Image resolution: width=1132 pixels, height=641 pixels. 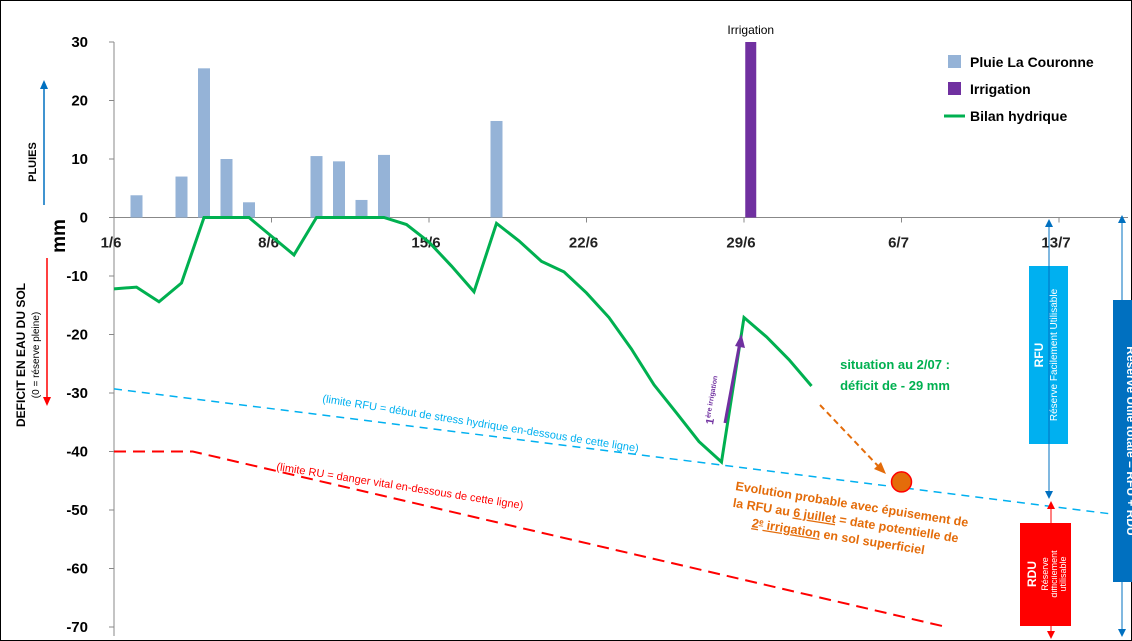 What do you see at coordinates (1054, 354) in the screenshot?
I see `rfu-box-subtitle: Réserve Facilement Utilisable` at bounding box center [1054, 354].